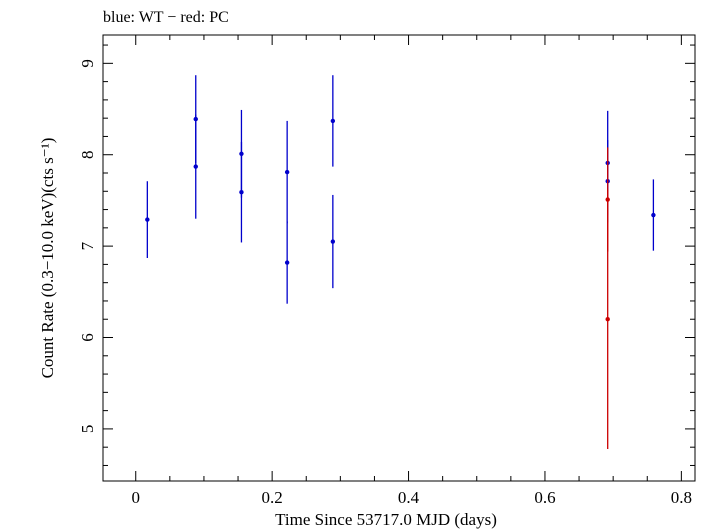 The height and width of the screenshot is (532, 711). Describe the element at coordinates (272, 497) in the screenshot. I see `x-tick-label: 0.2` at that location.